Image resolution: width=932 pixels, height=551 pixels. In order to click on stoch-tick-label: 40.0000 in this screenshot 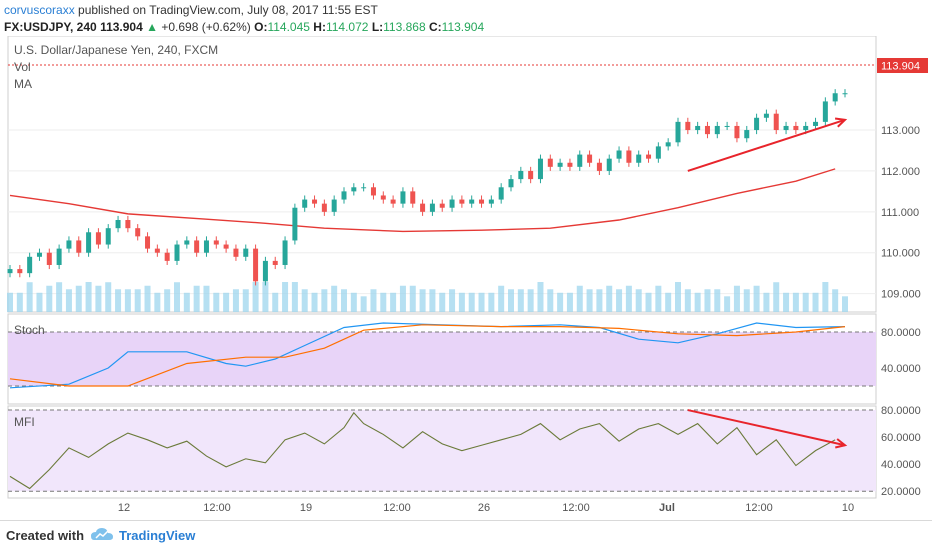, I will do `click(901, 369)`.